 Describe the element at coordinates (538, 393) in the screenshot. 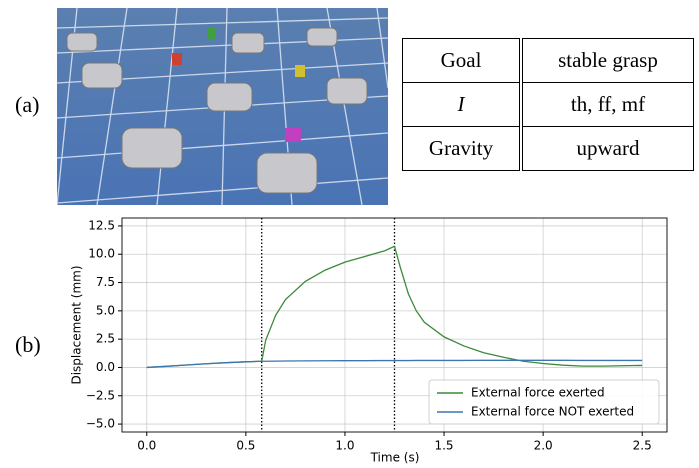

I see `legend-label: External force exerted` at that location.